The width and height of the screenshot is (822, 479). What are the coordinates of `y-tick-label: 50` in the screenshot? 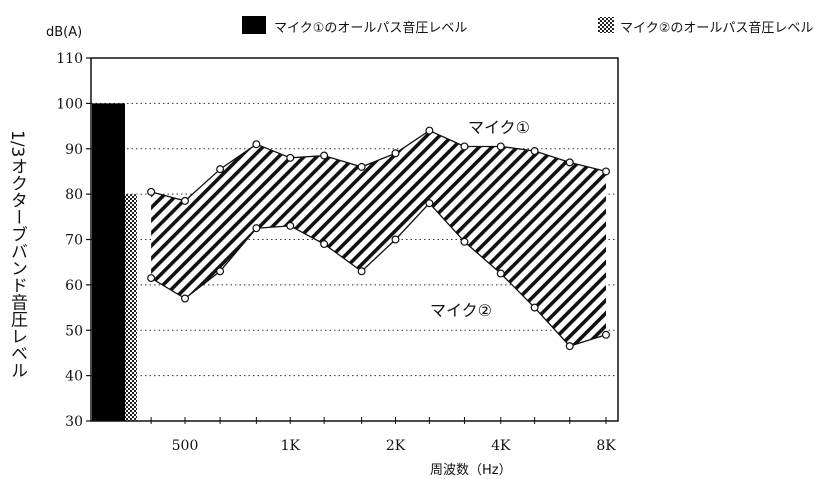 It's located at (74, 331).